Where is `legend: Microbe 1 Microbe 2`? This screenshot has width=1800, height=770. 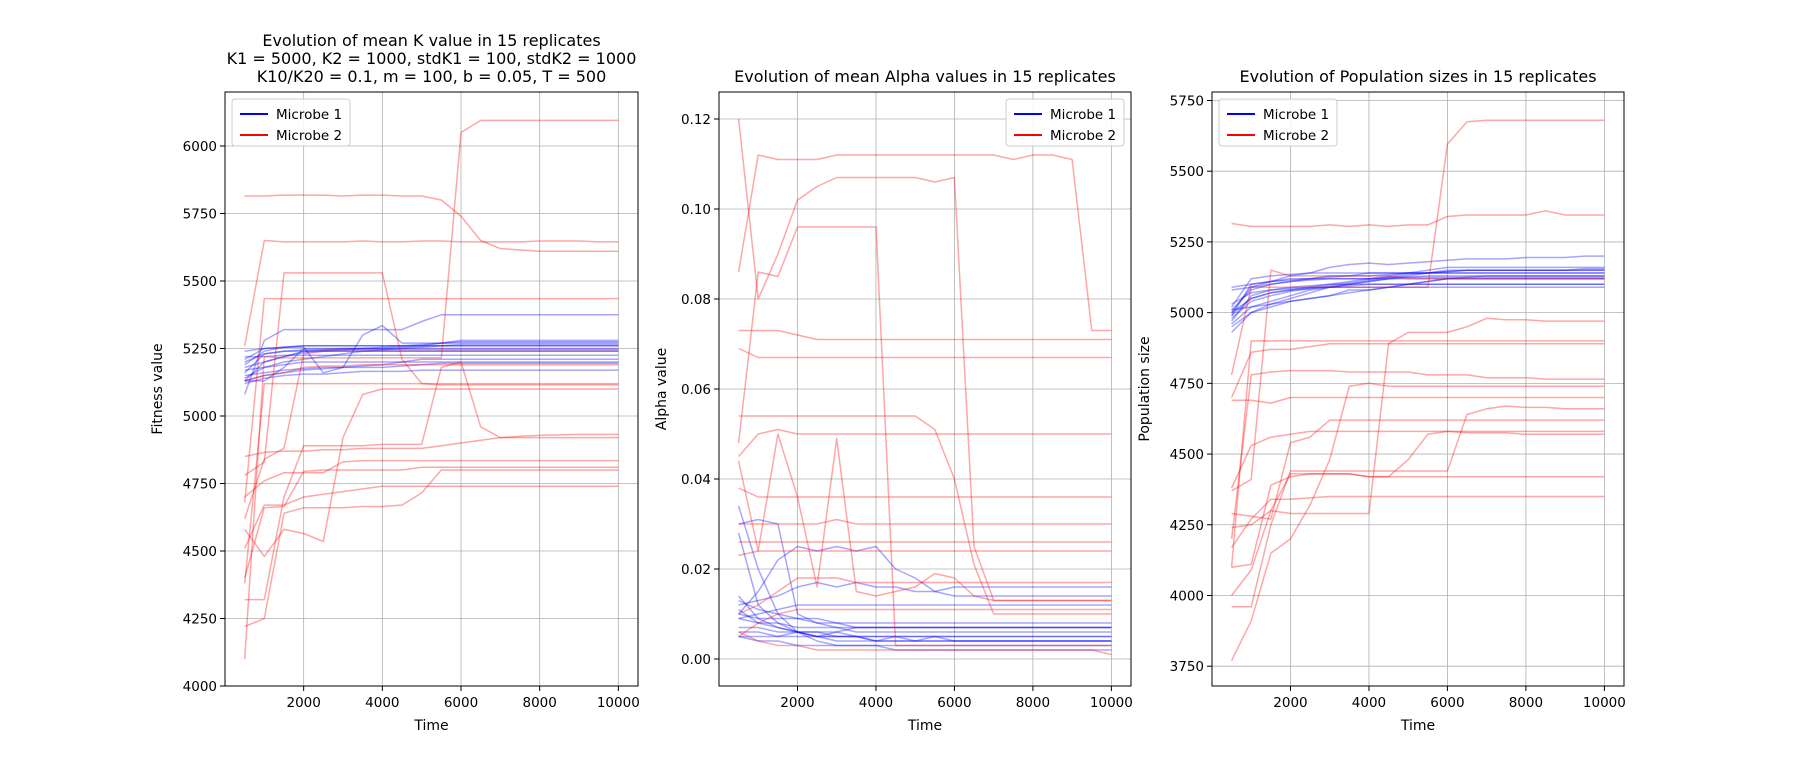 legend: Microbe 1 Microbe 2 is located at coordinates (291, 122).